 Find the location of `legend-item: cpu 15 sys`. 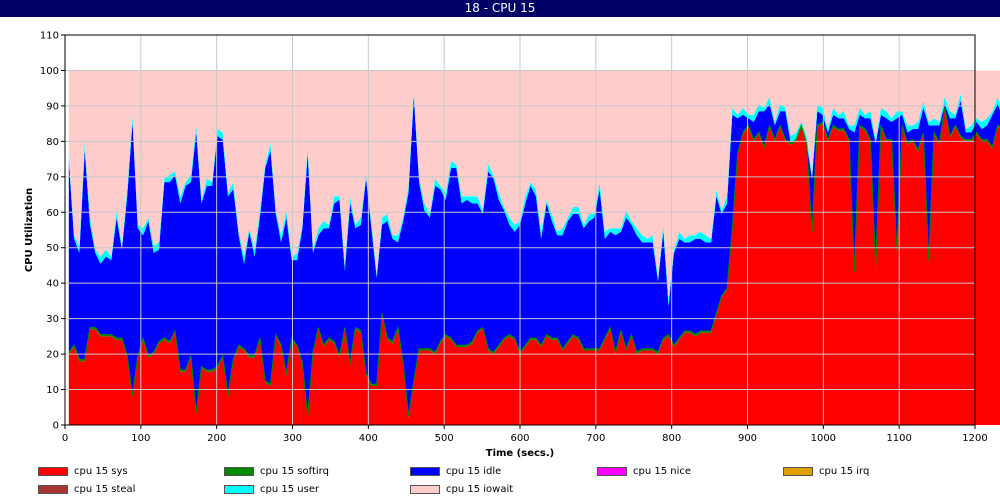

legend-item: cpu 15 sys is located at coordinates (83, 472).